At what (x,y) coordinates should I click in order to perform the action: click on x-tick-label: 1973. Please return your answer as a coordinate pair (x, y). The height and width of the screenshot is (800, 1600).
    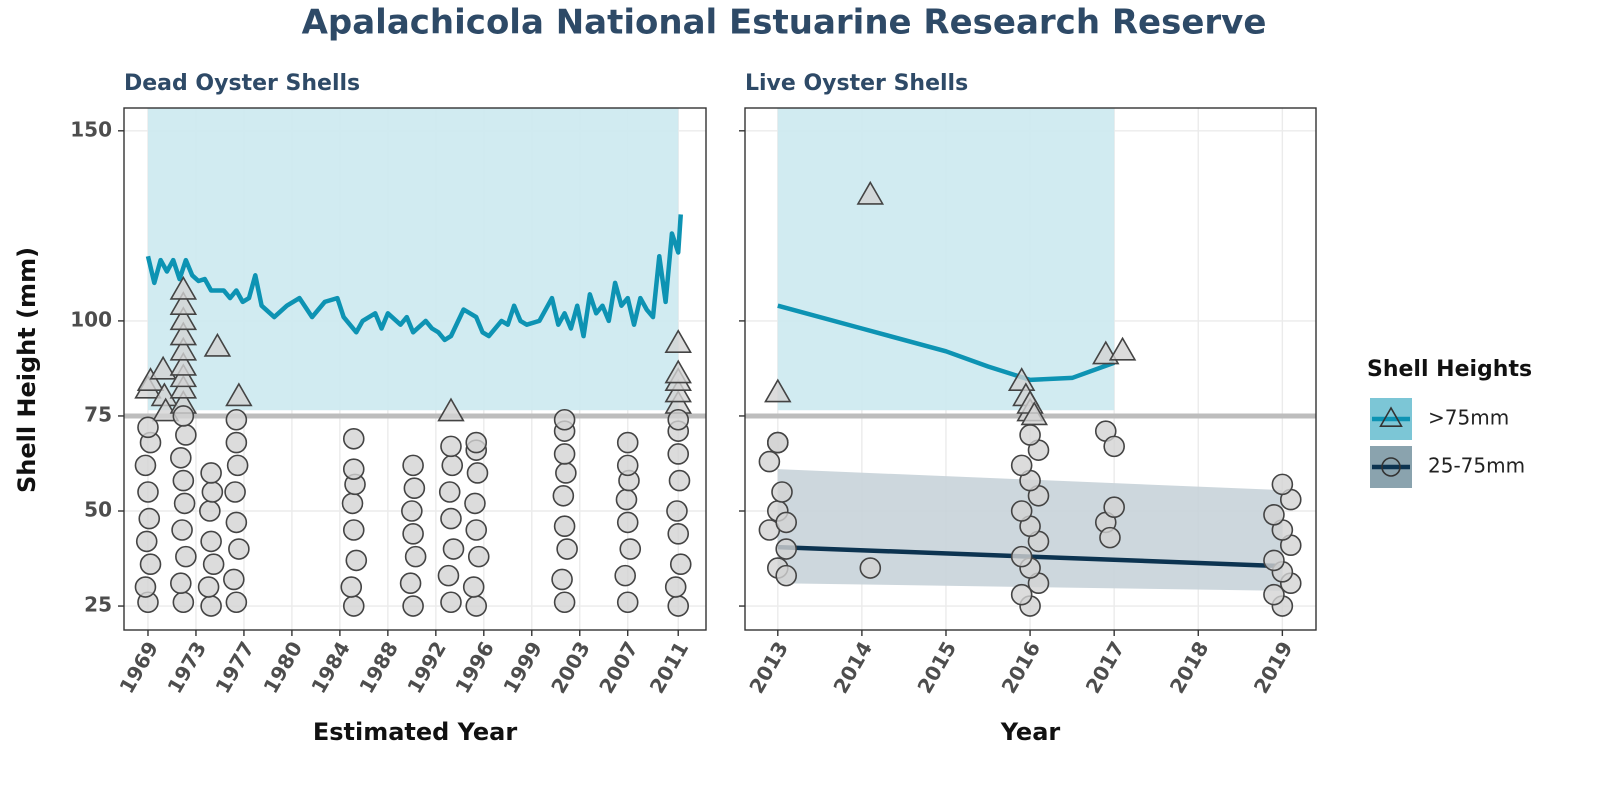
    Looking at the image, I should click on (186, 667).